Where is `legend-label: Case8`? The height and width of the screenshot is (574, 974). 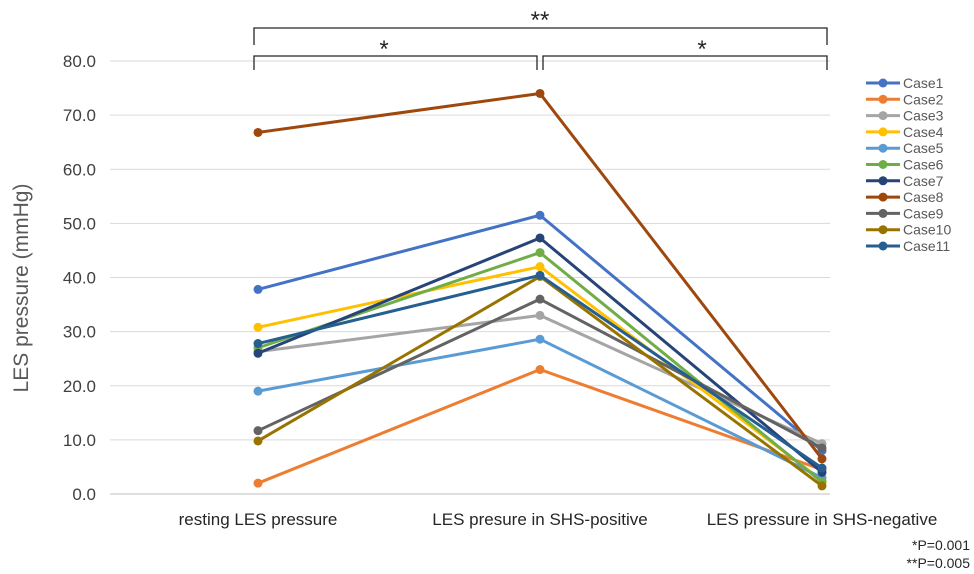
legend-label: Case8 is located at coordinates (923, 197).